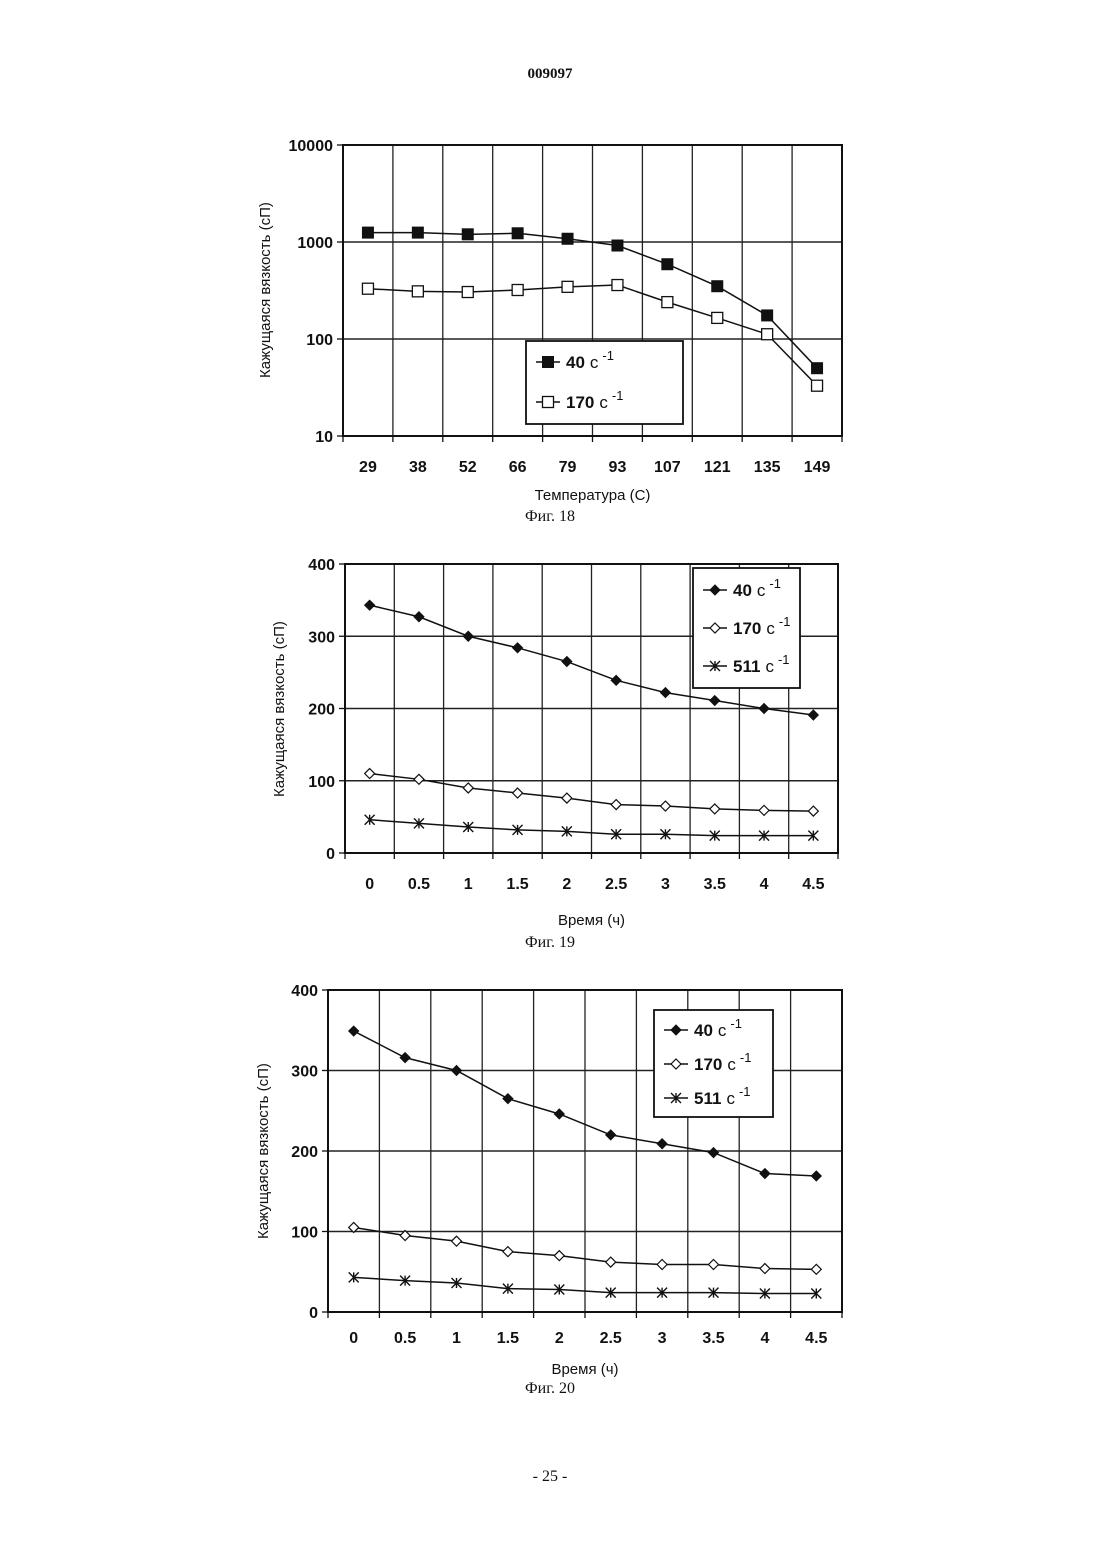  Describe the element at coordinates (418, 467) in the screenshot. I see `x-tick-label: 38` at that location.